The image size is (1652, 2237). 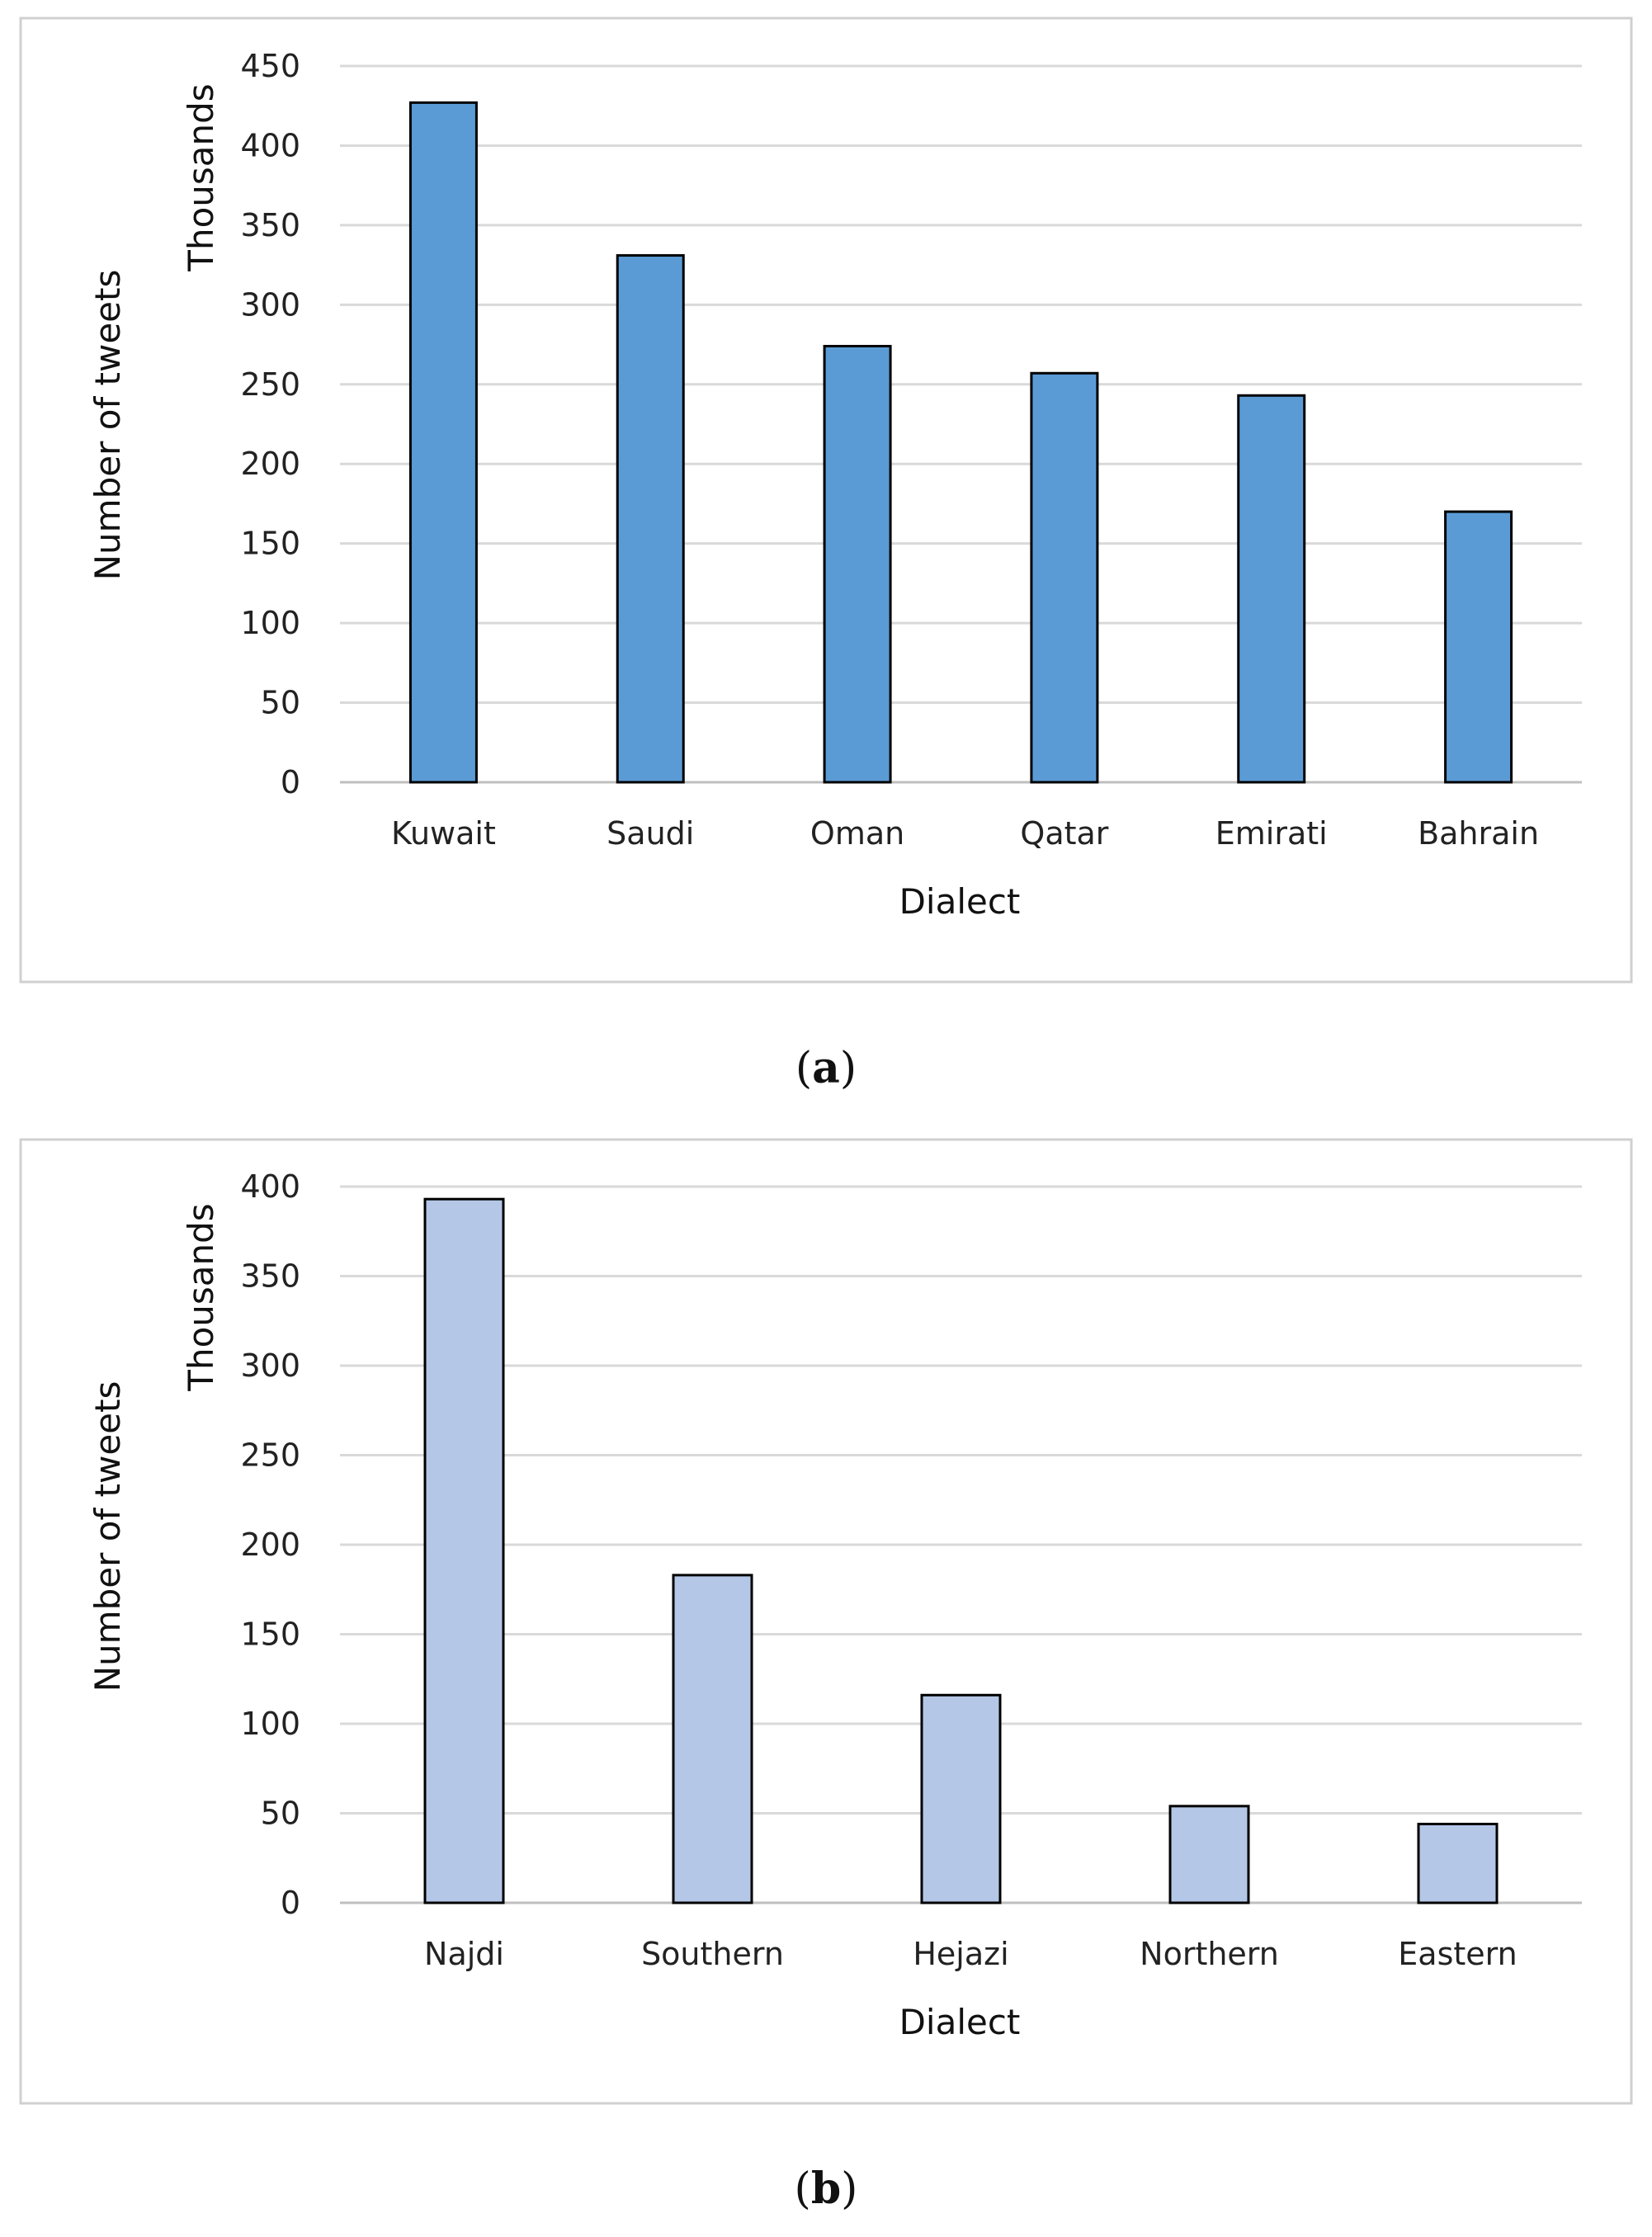 I want to click on panel-letter-a: a, so click(x=826, y=1068).